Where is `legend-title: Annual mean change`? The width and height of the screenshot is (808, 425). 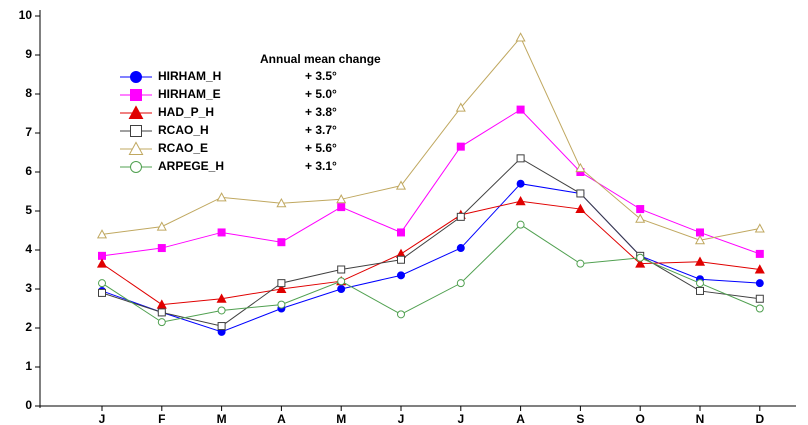
legend-title: Annual mean change is located at coordinates (320, 59).